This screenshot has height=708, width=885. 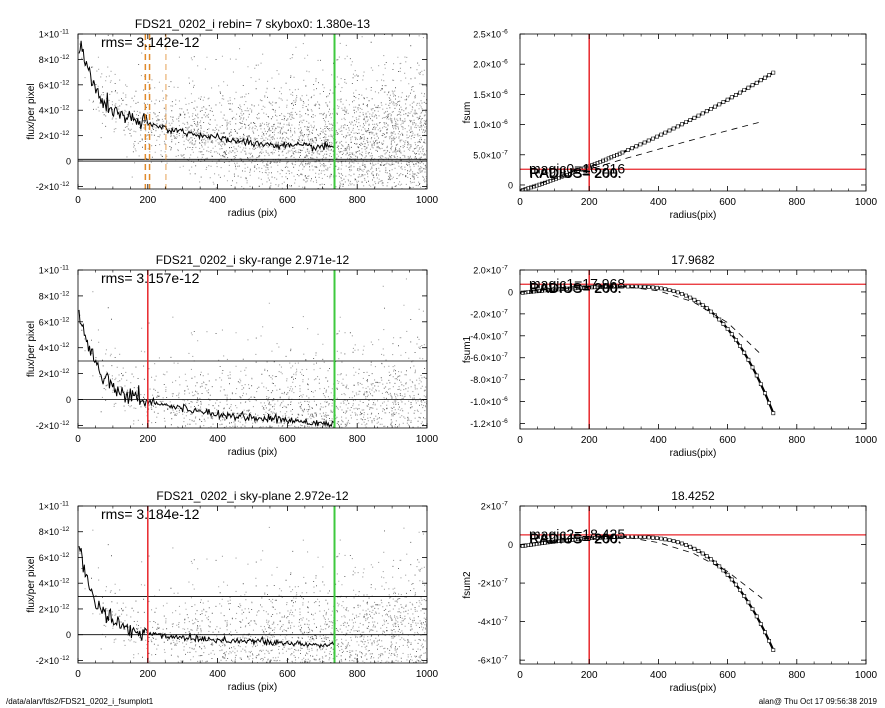 What do you see at coordinates (487, 125) in the screenshot?
I see `y-tick-label: 1.0×10` at bounding box center [487, 125].